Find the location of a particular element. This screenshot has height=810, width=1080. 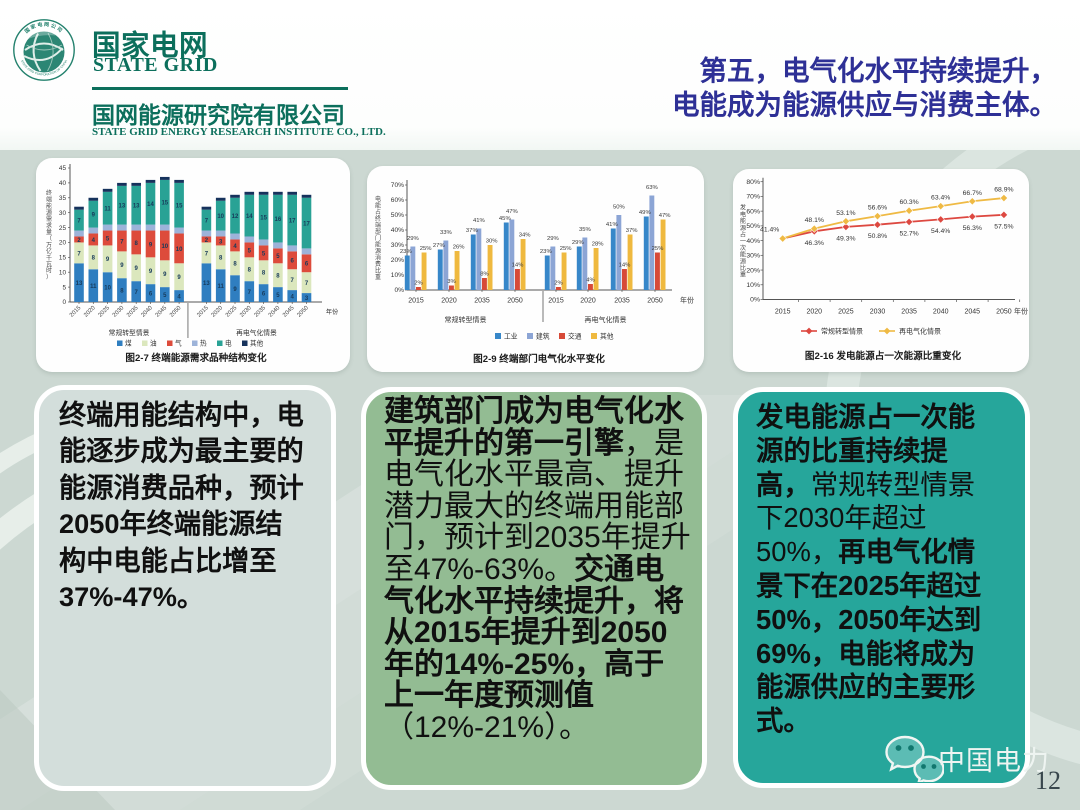

svg-text: 25% is located at coordinates (658, 249).